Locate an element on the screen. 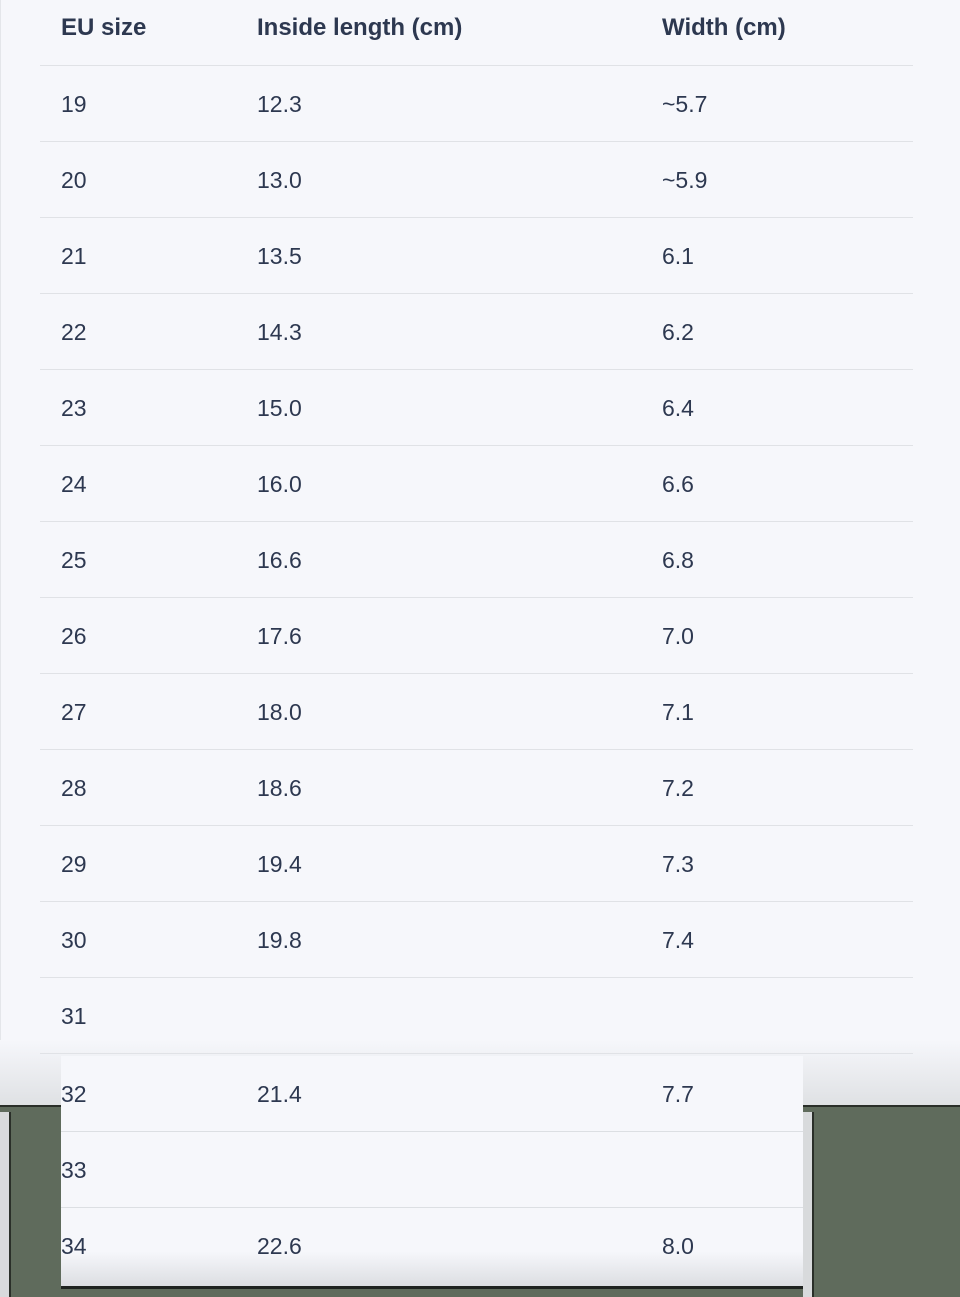 This screenshot has width=960, height=1297. header-width: Width (cm) is located at coordinates (724, 27).